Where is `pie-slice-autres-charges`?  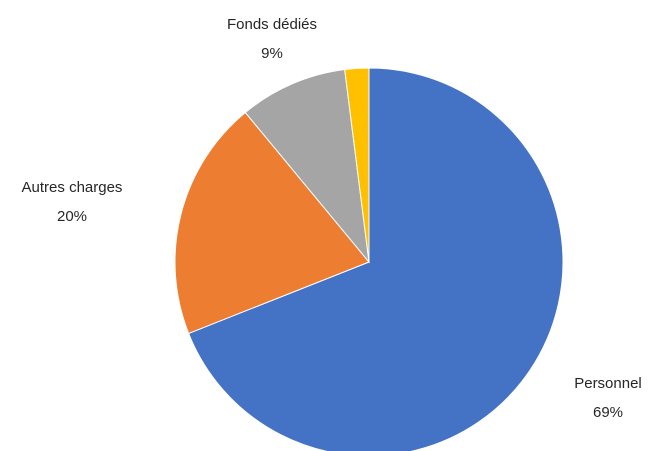 pie-slice-autres-charges is located at coordinates (272, 223).